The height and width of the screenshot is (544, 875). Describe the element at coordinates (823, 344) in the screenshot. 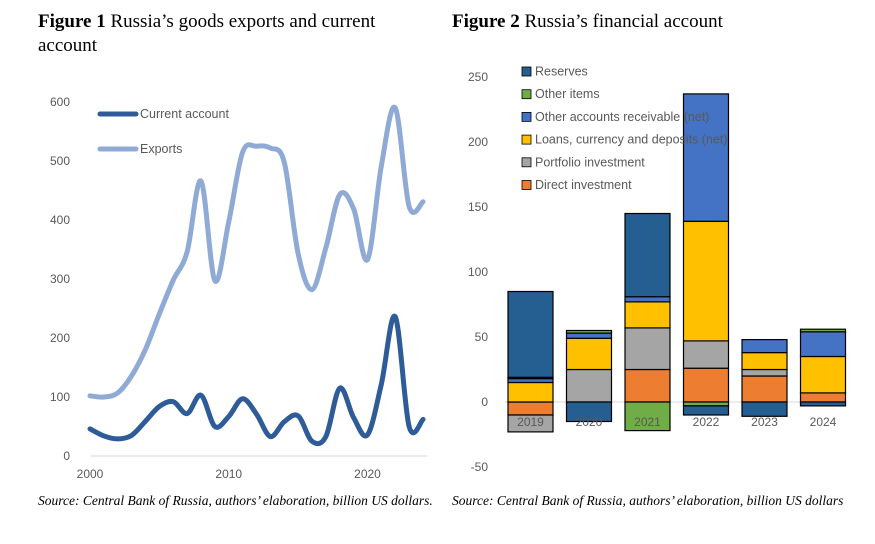

I see `bar-segment-other-accounts-receivable-net-2024` at that location.